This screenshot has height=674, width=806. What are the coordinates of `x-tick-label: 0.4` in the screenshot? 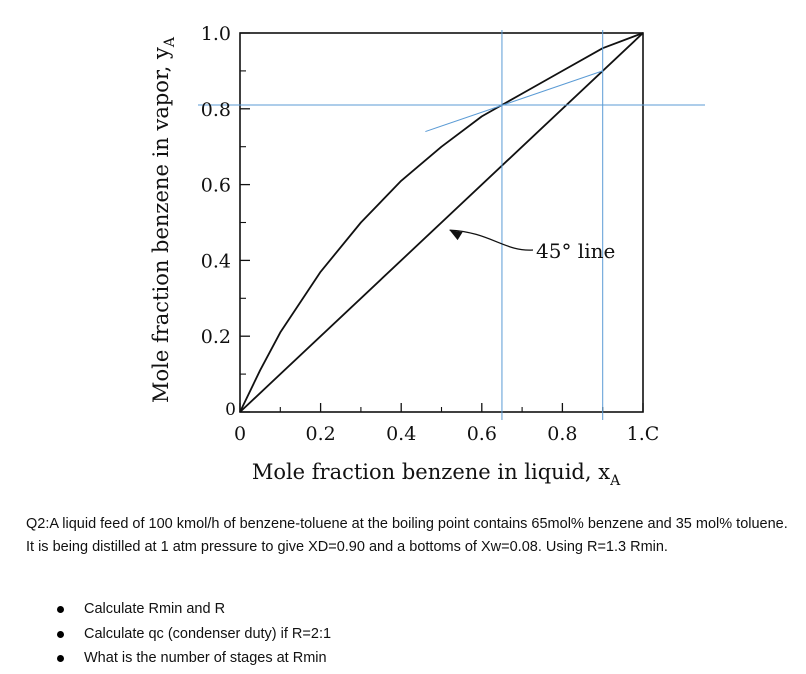 It's located at (401, 434).